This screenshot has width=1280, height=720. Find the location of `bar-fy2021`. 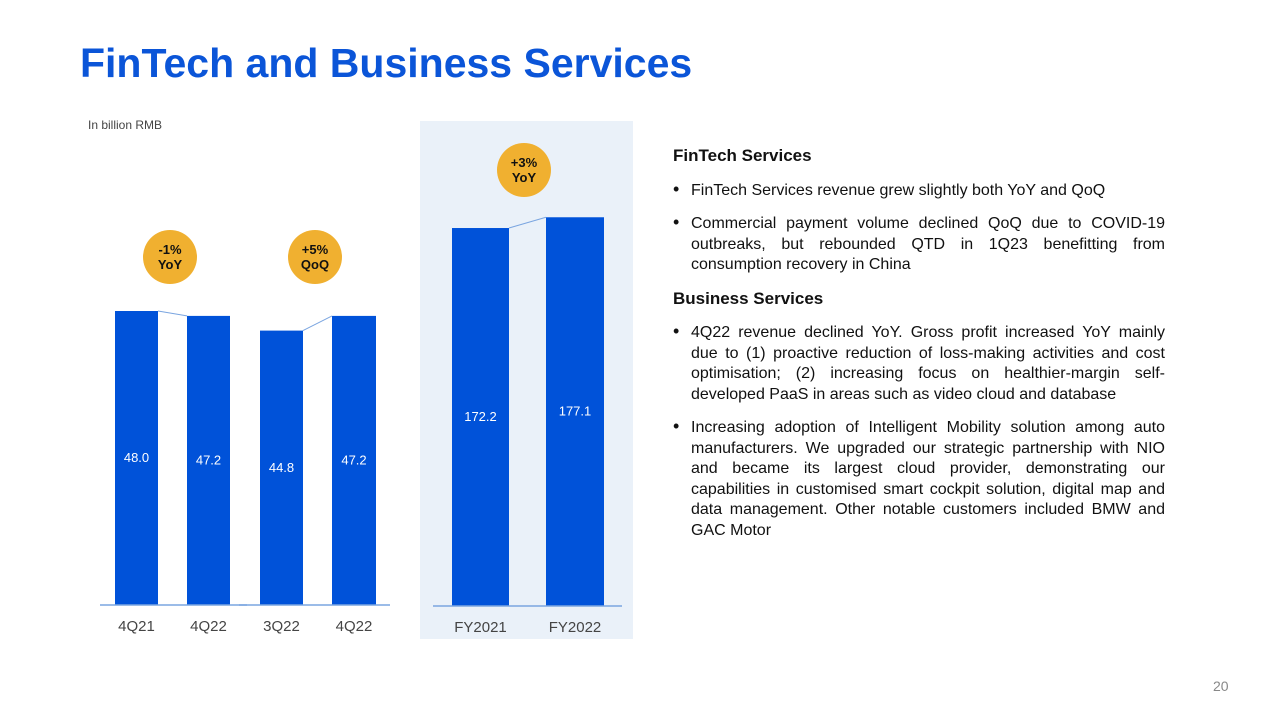

bar-fy2021 is located at coordinates (480, 417).